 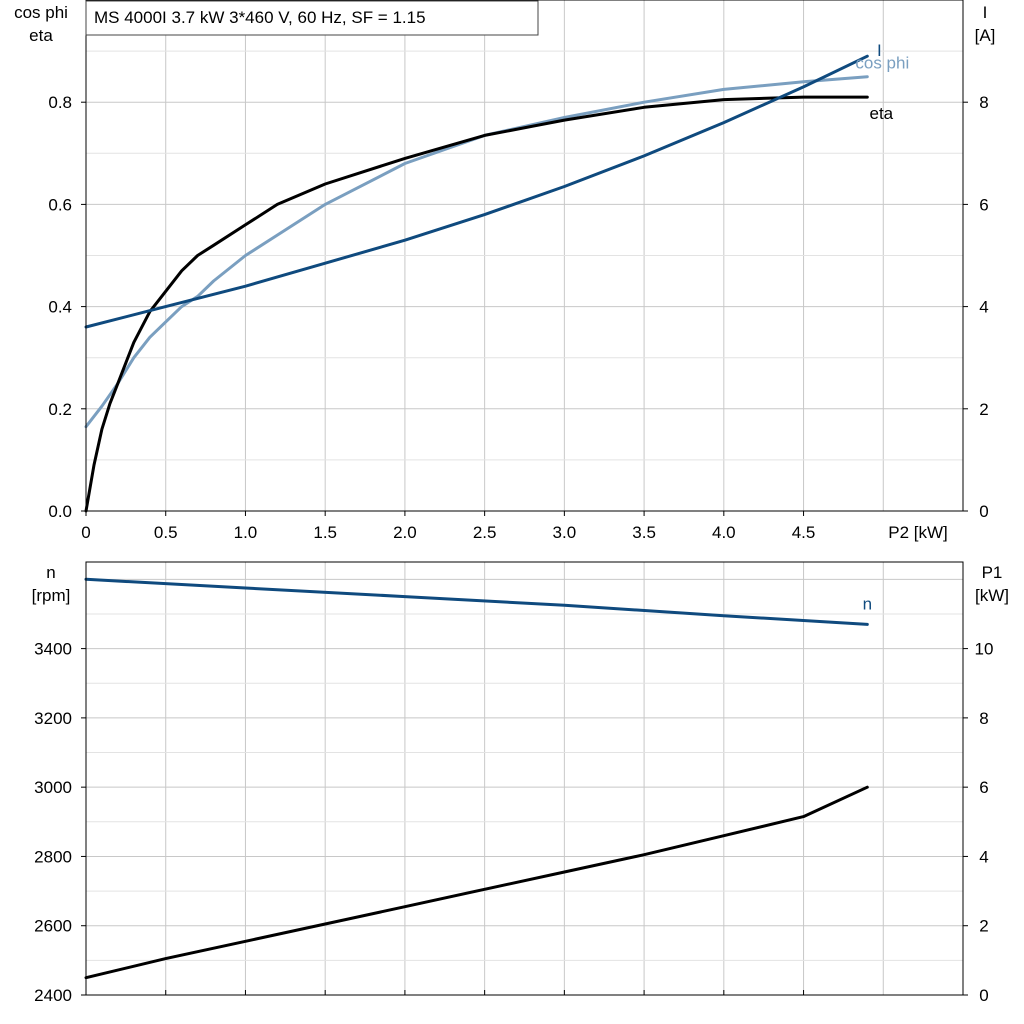 What do you see at coordinates (85, 532) in the screenshot?
I see `x-tick-label: 0` at bounding box center [85, 532].